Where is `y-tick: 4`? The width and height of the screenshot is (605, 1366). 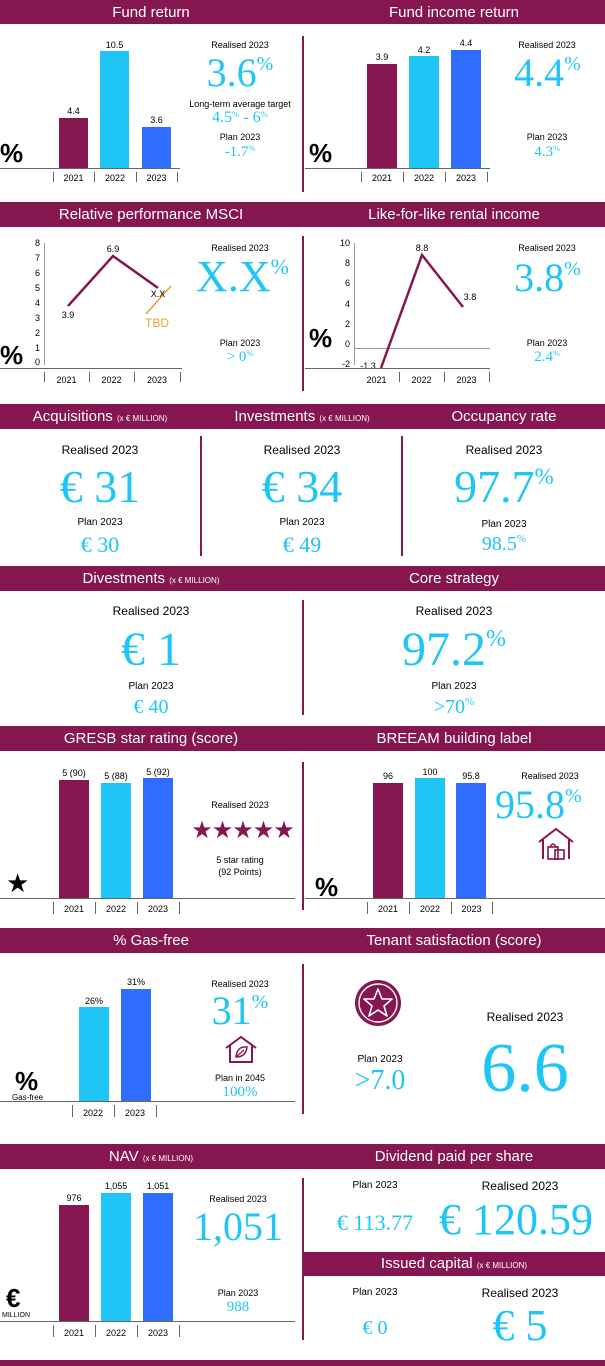
y-tick: 4 is located at coordinates (347, 304).